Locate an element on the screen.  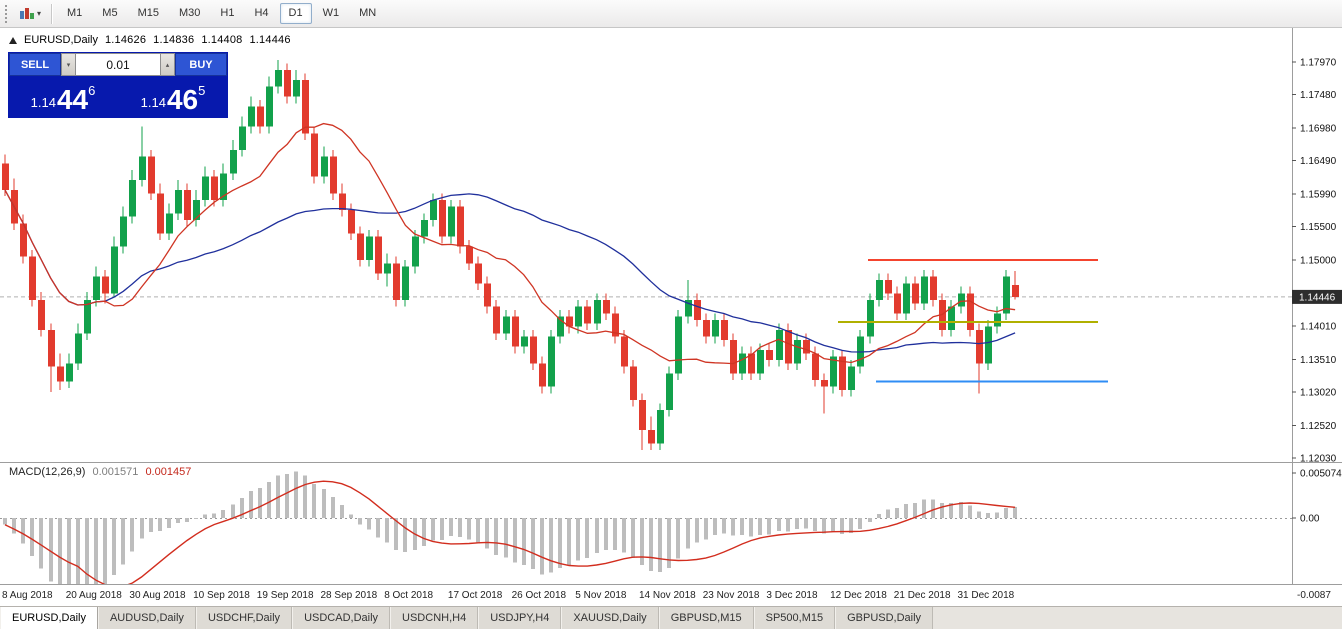
time-axis-label: 17 Oct 2018 is located at coordinates (475, 595).